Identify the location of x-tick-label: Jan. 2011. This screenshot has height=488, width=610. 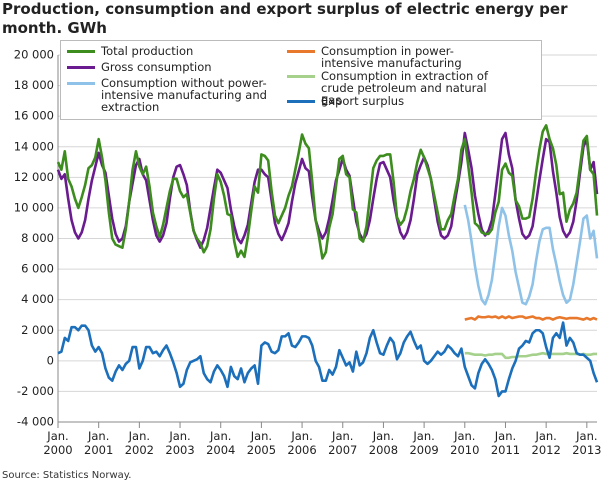
(505, 443).